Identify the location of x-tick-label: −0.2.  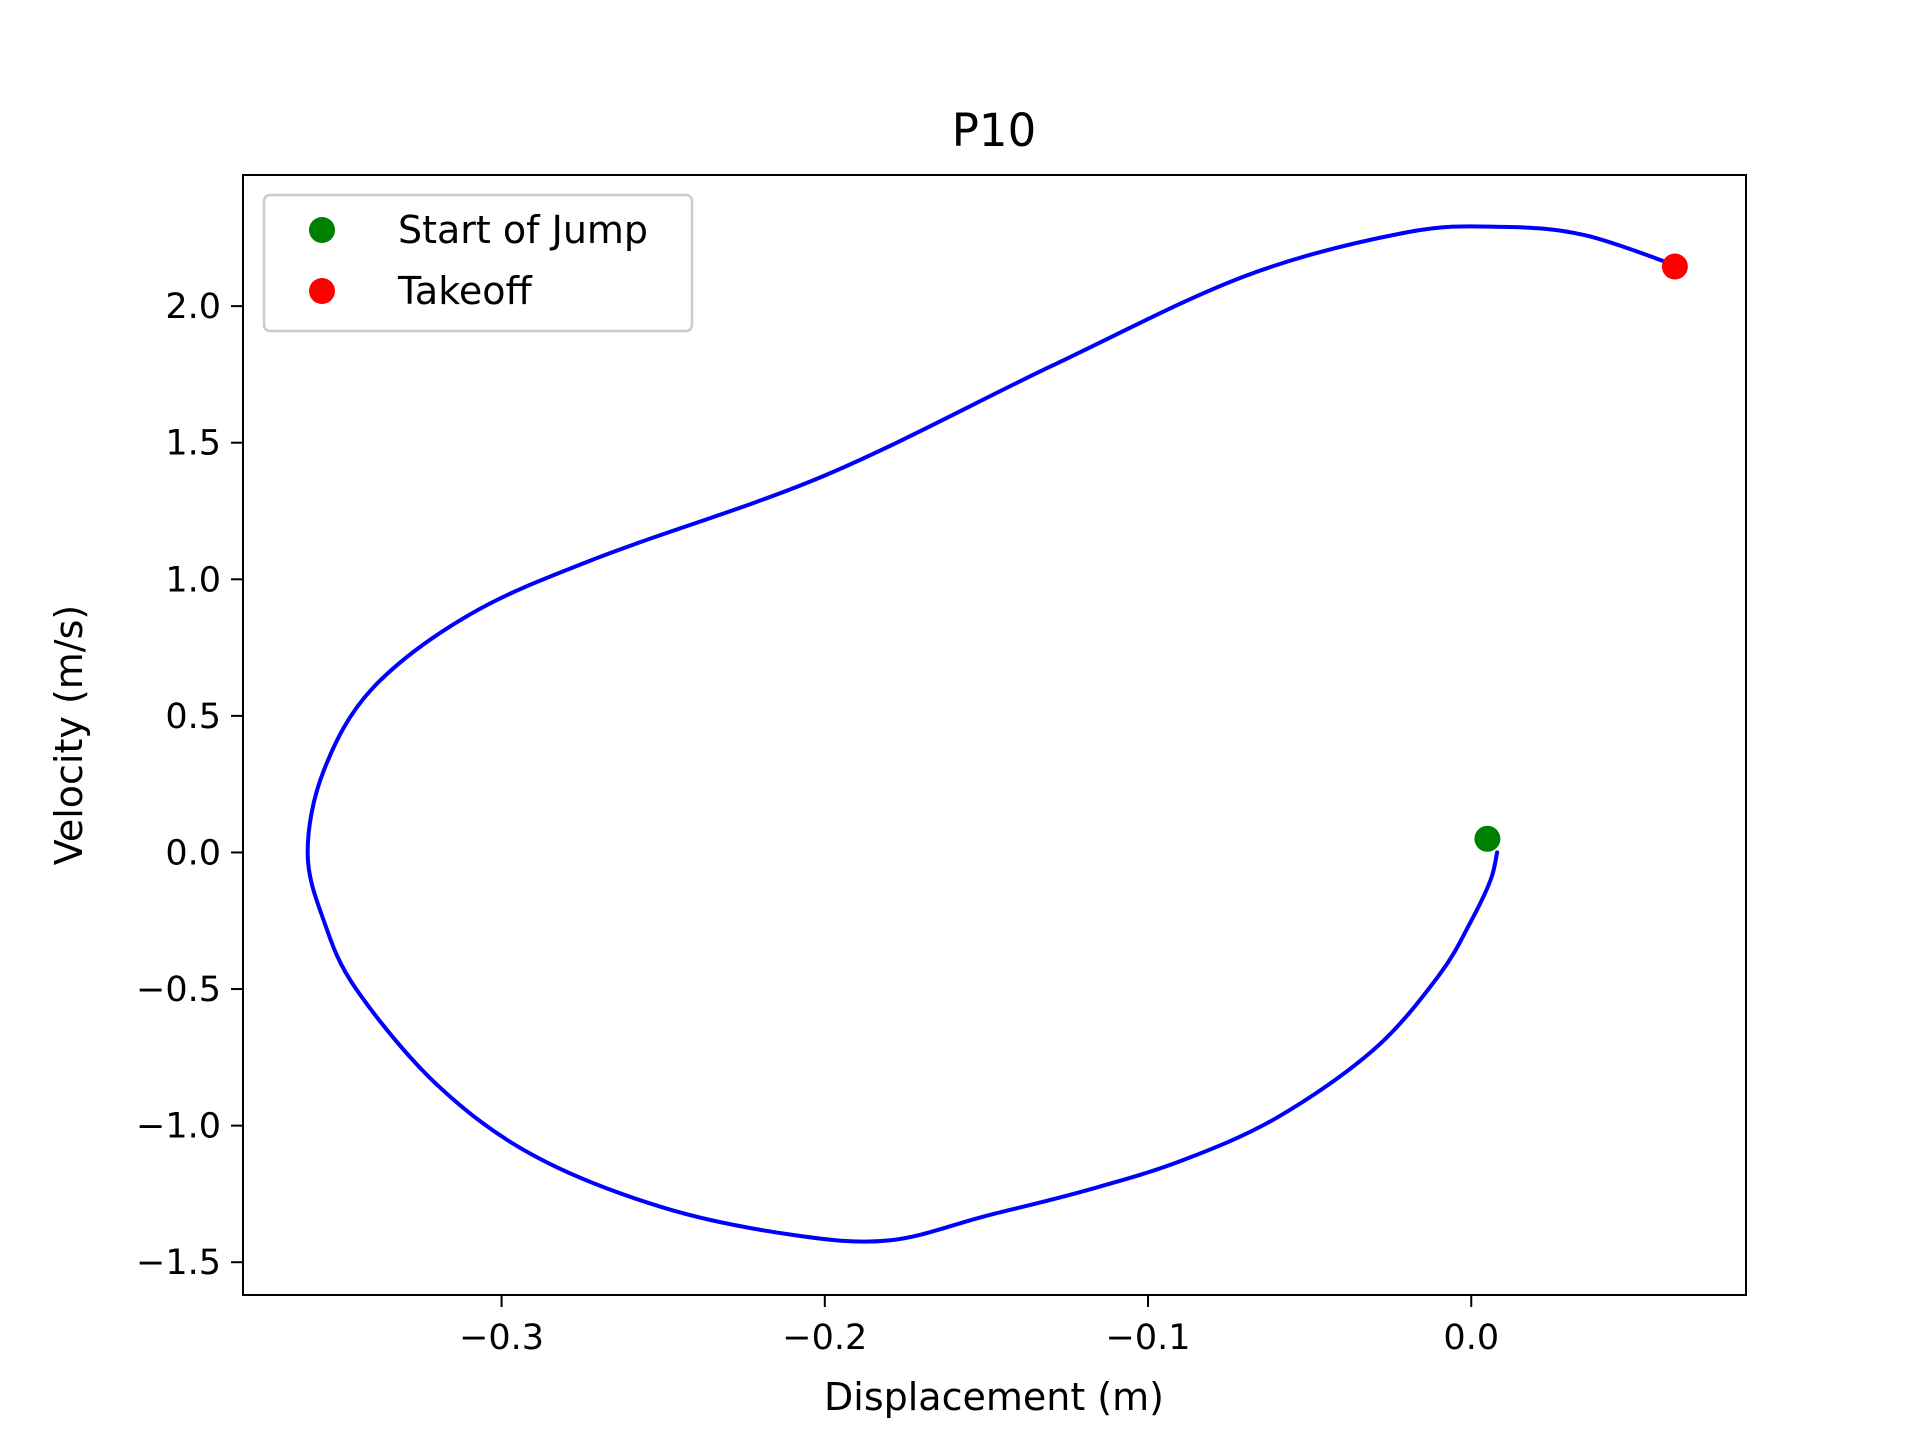
(824, 1338).